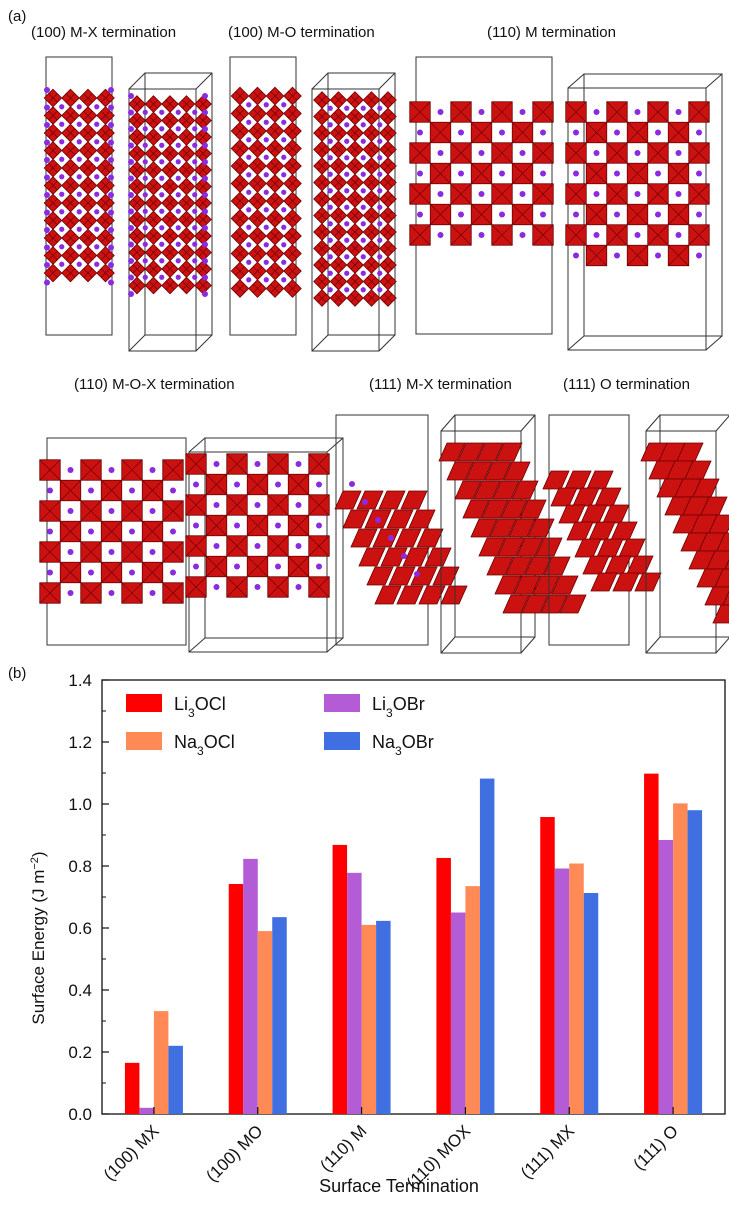  Describe the element at coordinates (80, 990) in the screenshot. I see `y-tick-label: 0.4` at that location.